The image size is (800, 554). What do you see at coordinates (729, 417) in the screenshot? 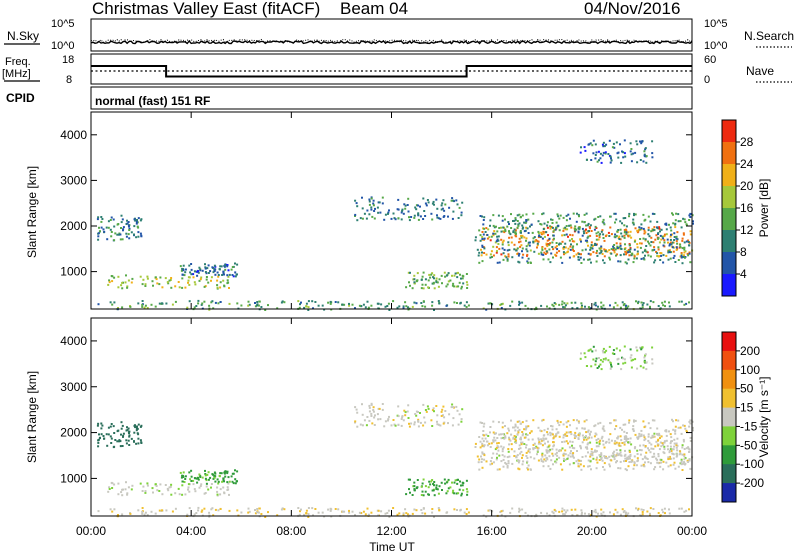
I see `colorbar-frame` at bounding box center [729, 417].